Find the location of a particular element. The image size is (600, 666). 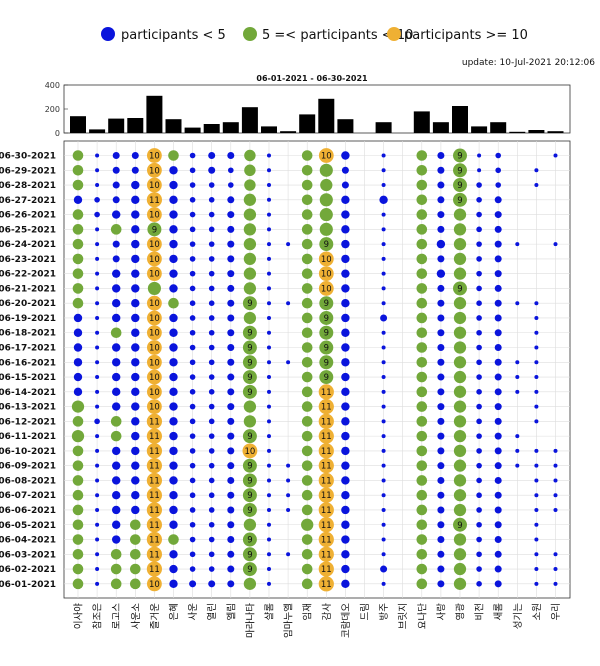

date-label: 06-15-2021 is located at coordinates (28, 378).